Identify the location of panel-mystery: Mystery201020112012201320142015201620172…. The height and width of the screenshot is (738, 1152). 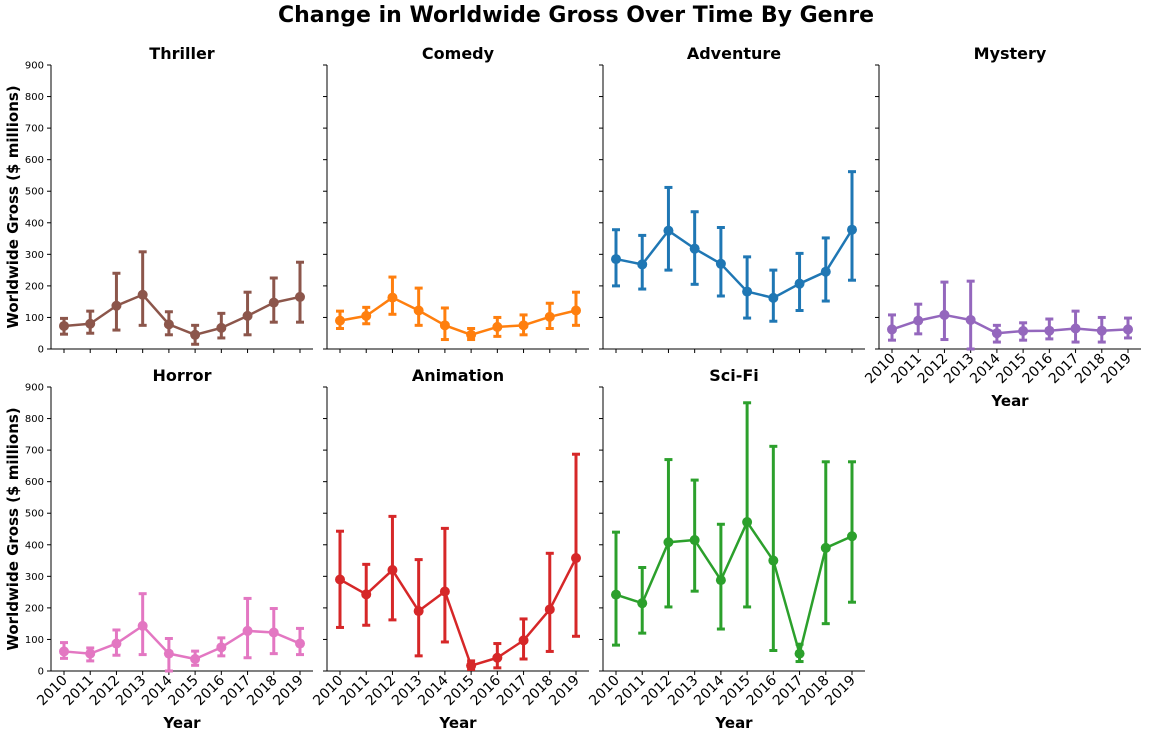
(1001, 227).